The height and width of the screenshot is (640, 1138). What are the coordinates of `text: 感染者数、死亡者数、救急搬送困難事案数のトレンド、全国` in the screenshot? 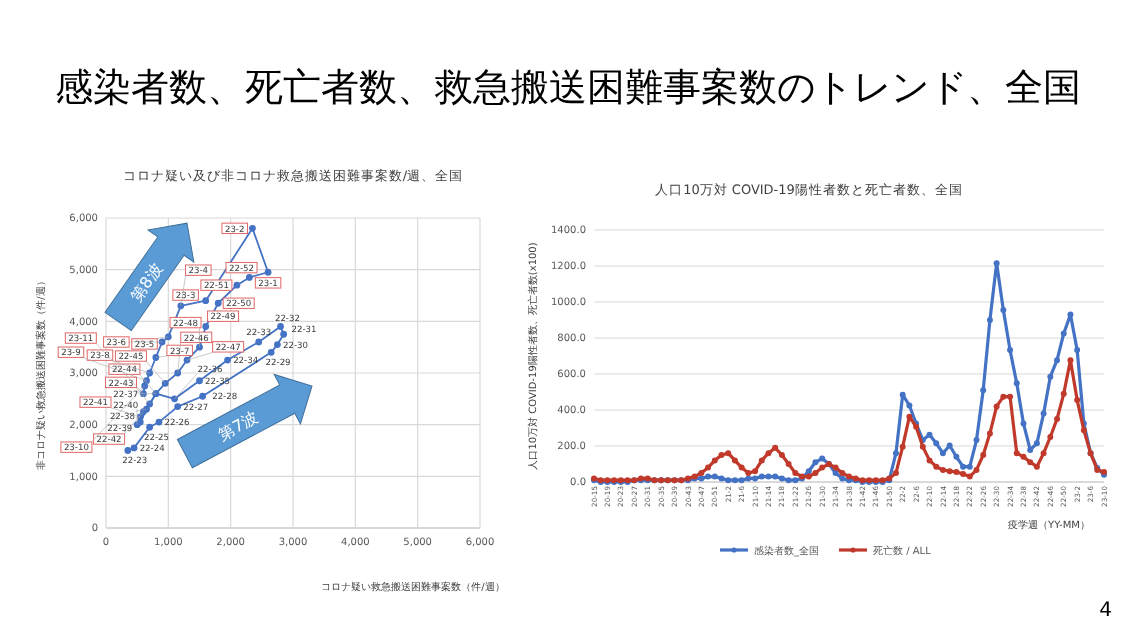 It's located at (568, 88).